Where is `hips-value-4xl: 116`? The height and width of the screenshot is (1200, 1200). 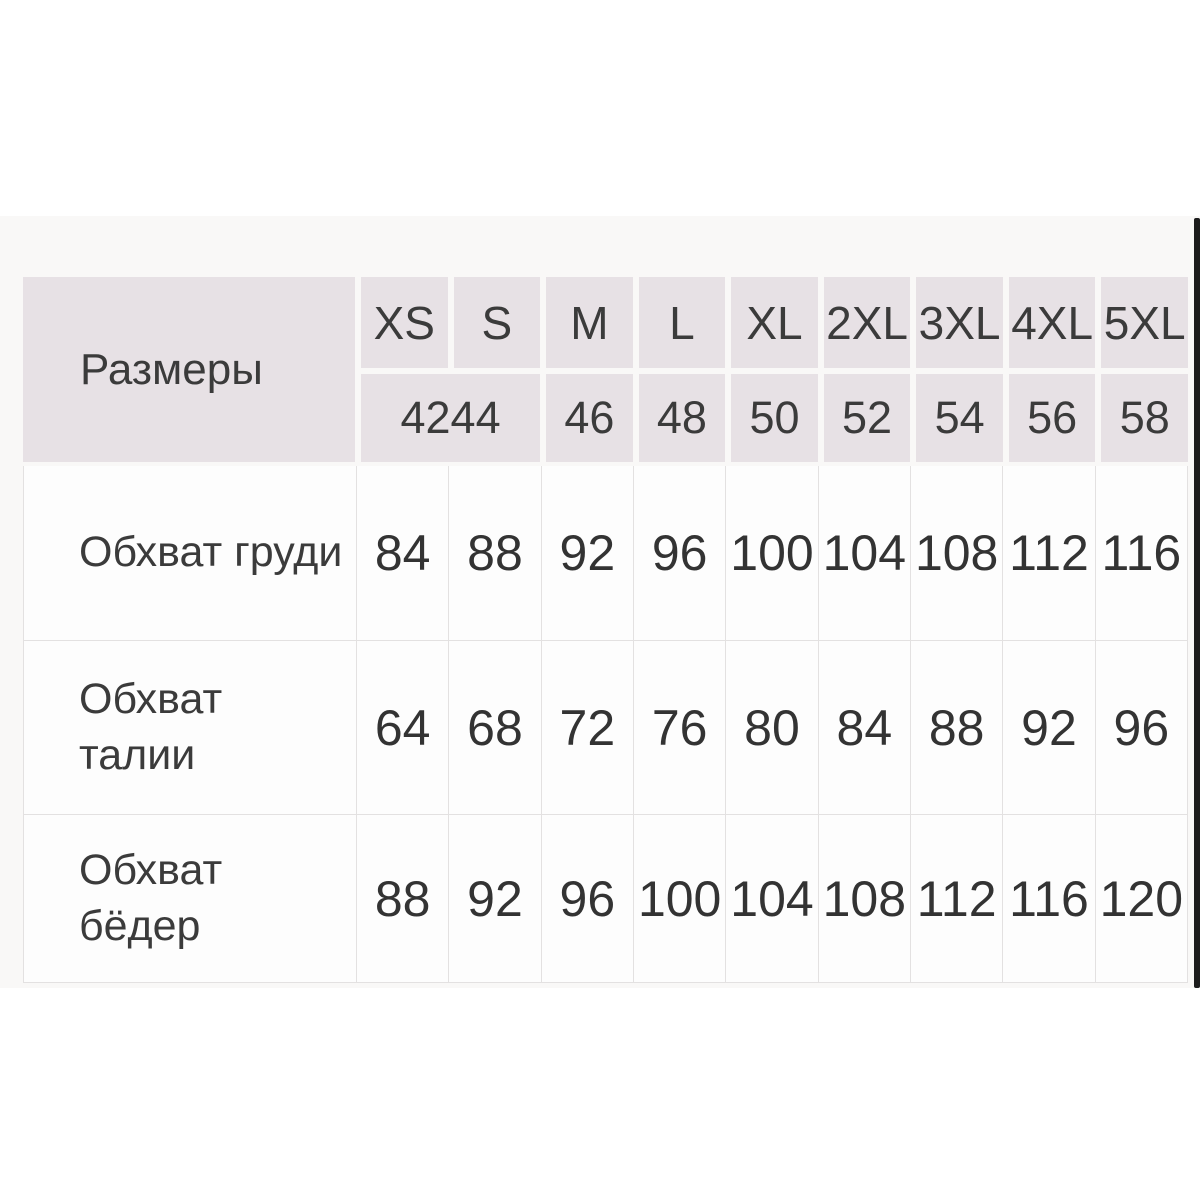 hips-value-4xl: 116 is located at coordinates (1048, 898).